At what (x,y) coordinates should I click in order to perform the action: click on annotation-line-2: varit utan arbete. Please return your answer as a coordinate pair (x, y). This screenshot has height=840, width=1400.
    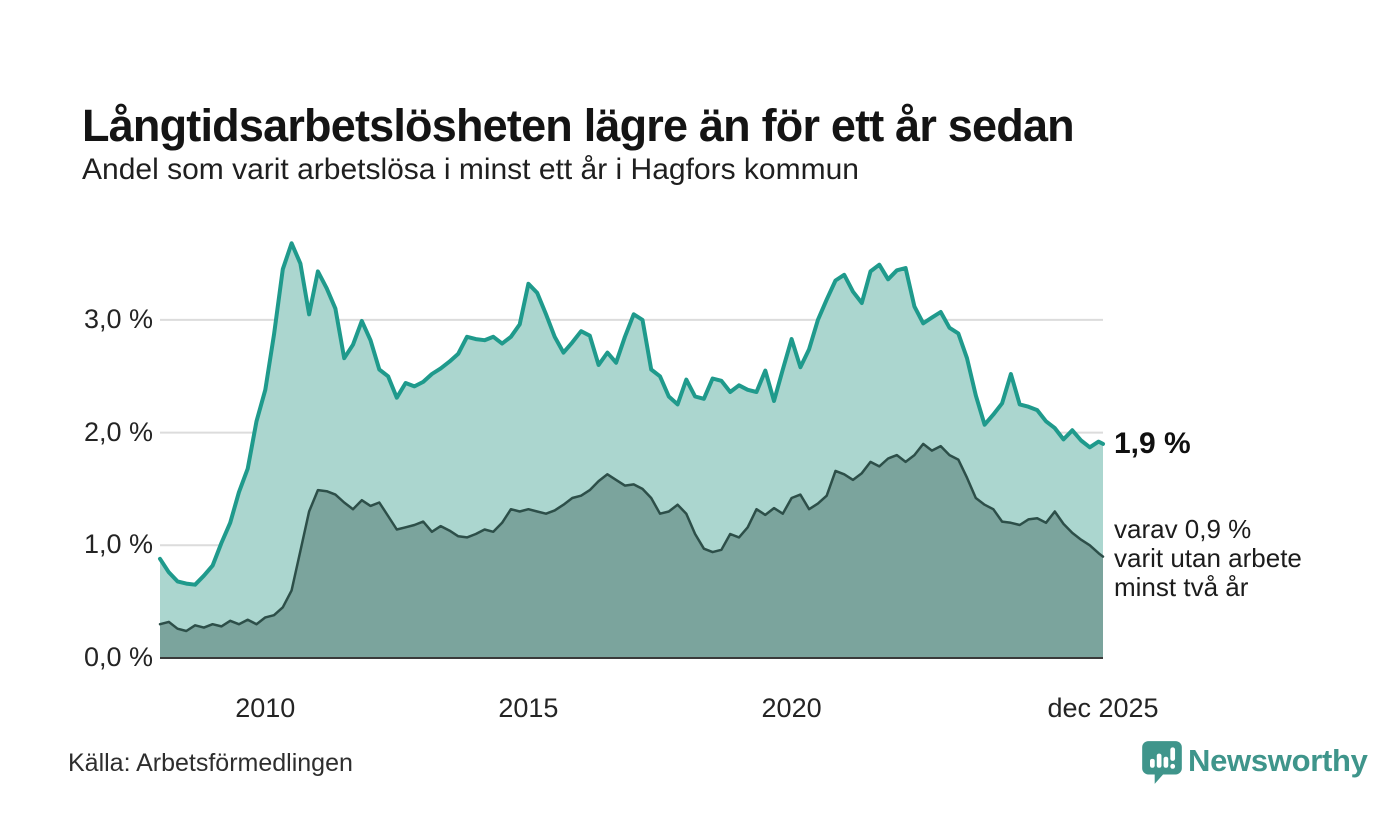
    Looking at the image, I should click on (1208, 557).